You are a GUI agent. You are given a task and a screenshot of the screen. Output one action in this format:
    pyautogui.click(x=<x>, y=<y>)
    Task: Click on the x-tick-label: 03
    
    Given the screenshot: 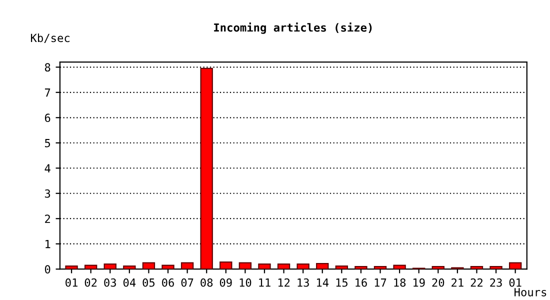 What is the action you would take?
    pyautogui.click(x=110, y=282)
    